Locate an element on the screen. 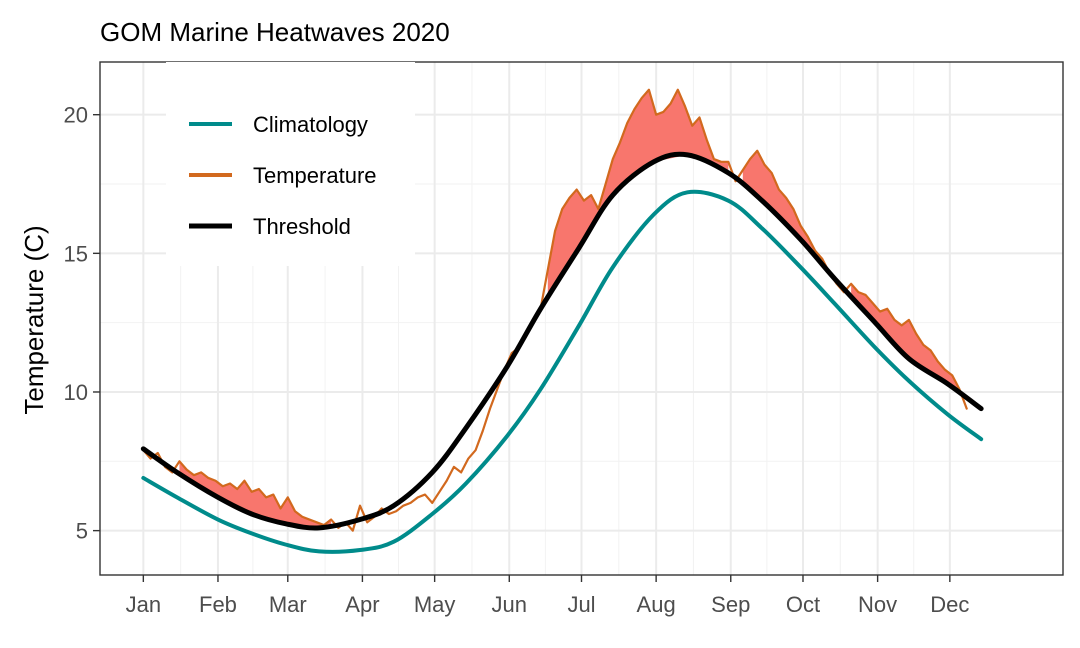 The width and height of the screenshot is (1080, 648). y-tick-label: 20 is located at coordinates (76, 115).